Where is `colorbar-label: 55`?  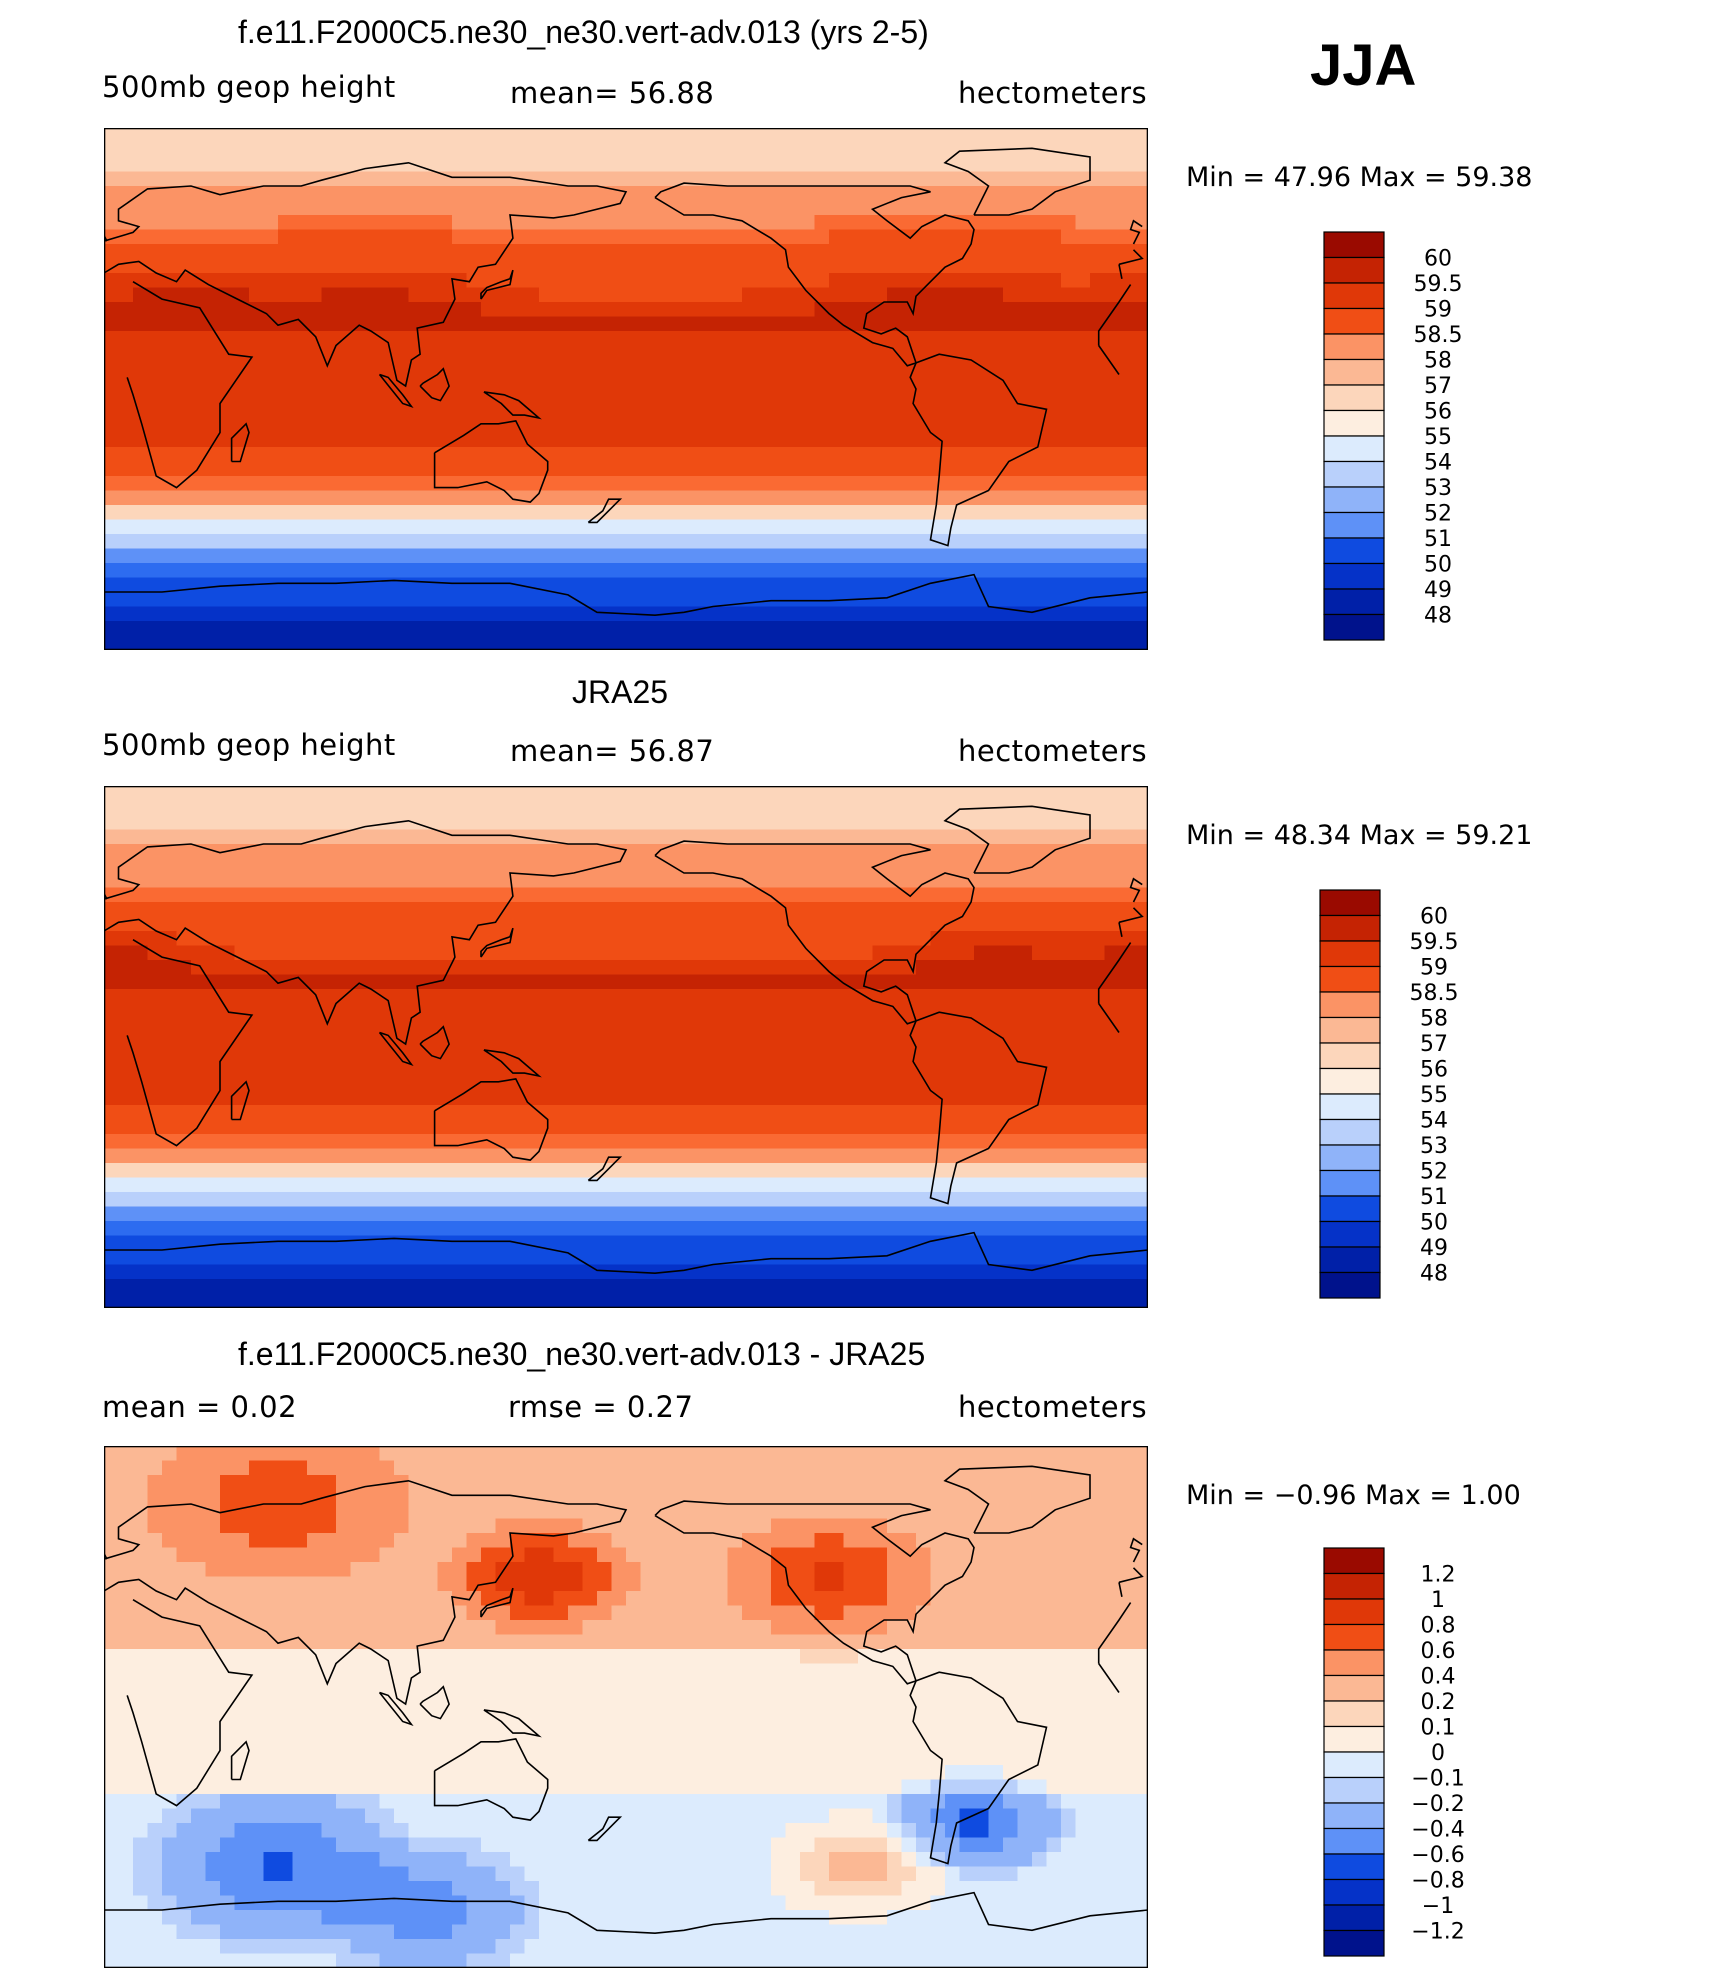
colorbar-label: 55 is located at coordinates (1438, 437).